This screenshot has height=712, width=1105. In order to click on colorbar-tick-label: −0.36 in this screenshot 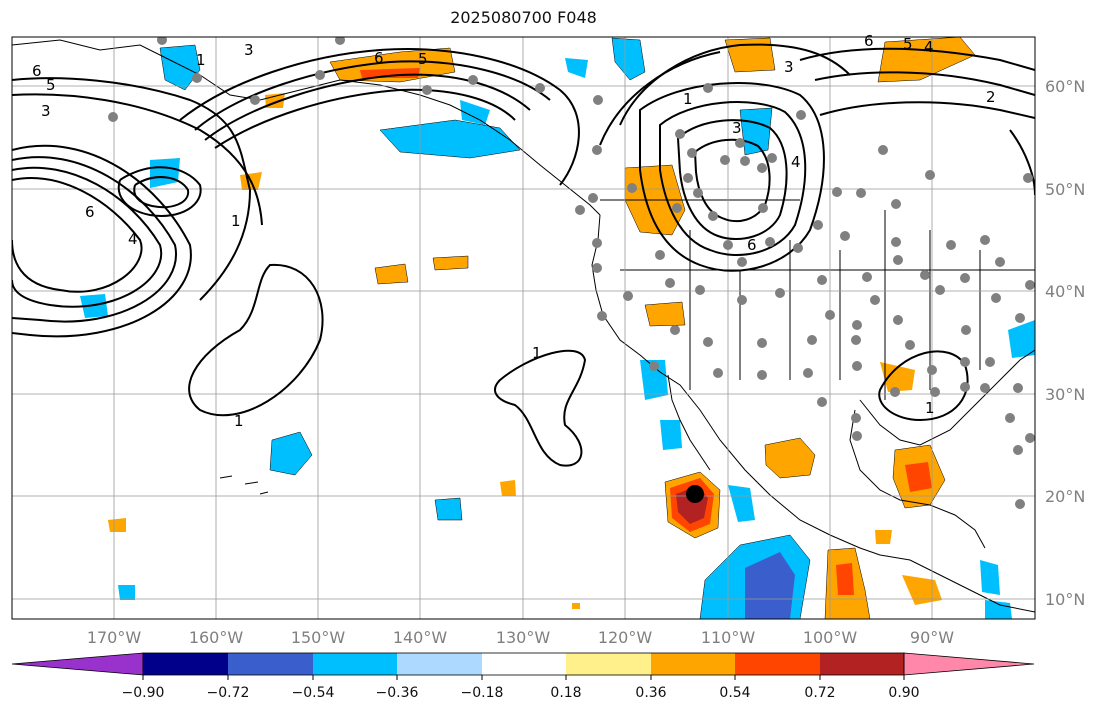, I will do `click(397, 693)`.